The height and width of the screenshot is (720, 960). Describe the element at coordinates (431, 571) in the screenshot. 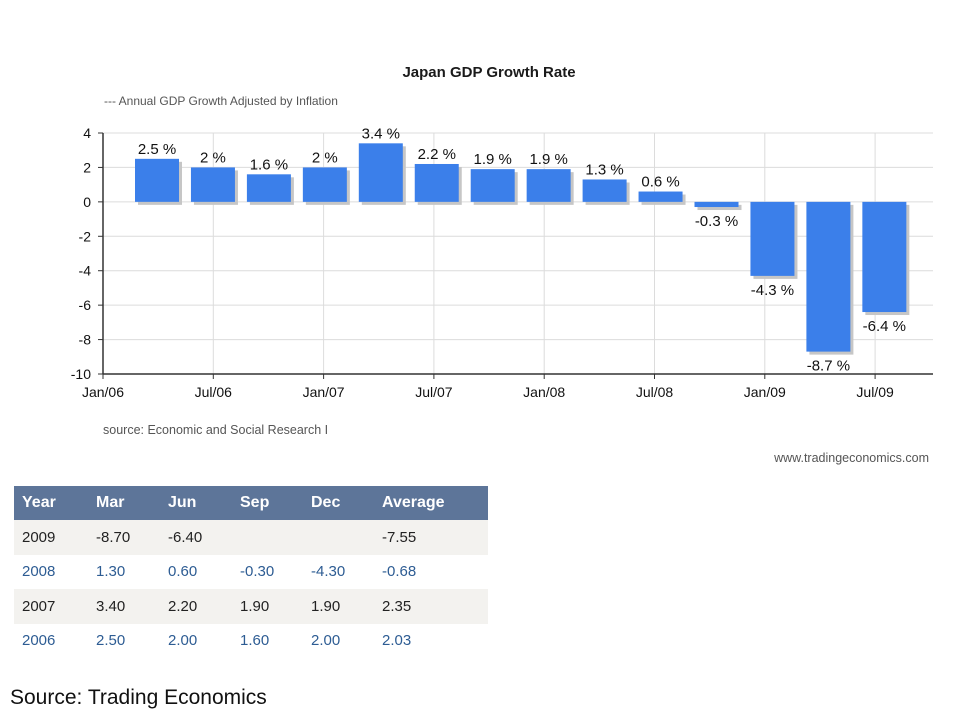

I see `table-cell: -0.68` at that location.